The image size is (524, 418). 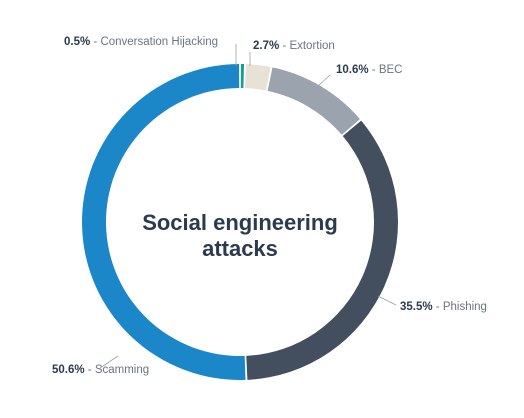 What do you see at coordinates (77, 42) in the screenshot?
I see `slice-label-value: 0.5%` at bounding box center [77, 42].